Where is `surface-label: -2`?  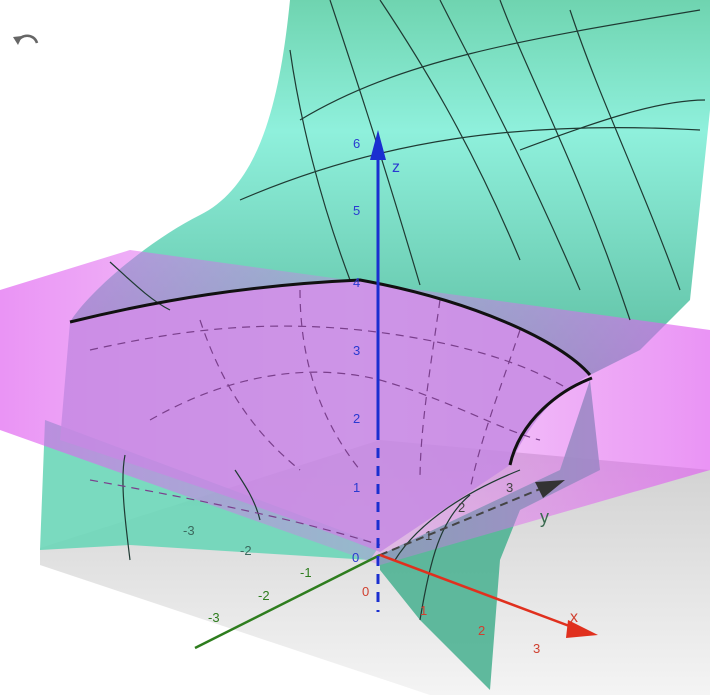
surface-label: -2 is located at coordinates (246, 550).